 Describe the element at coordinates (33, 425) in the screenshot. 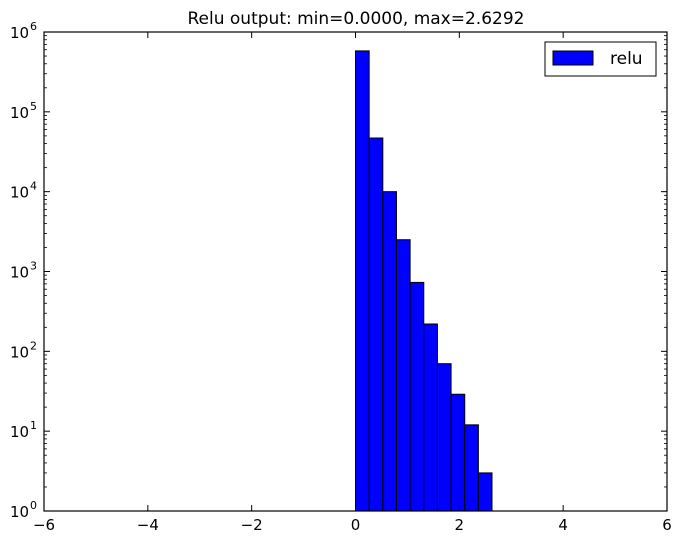

I see `y-tick-label-exponent: 1` at that location.